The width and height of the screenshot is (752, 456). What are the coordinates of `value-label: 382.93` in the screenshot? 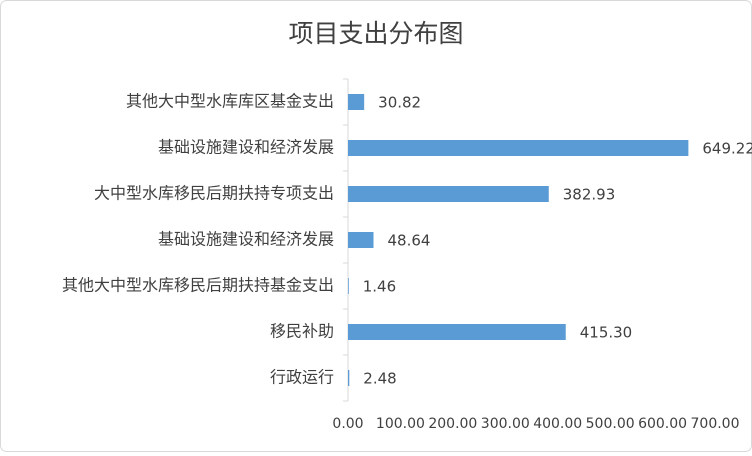 It's located at (589, 195).